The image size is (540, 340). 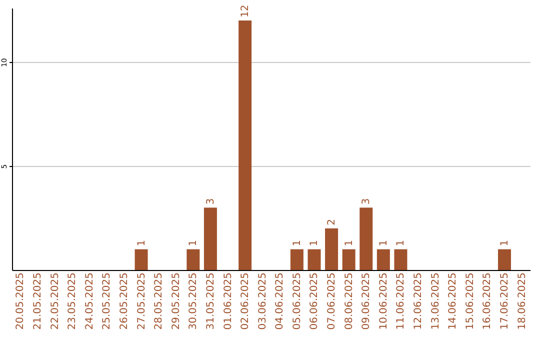 I want to click on x-tick-label: 20.05.2025, so click(x=20, y=301).